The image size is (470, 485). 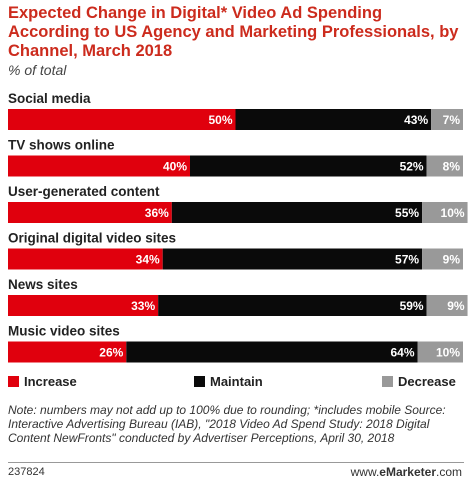 What do you see at coordinates (427, 381) in the screenshot?
I see `legend-label-decrease: Decrease` at bounding box center [427, 381].